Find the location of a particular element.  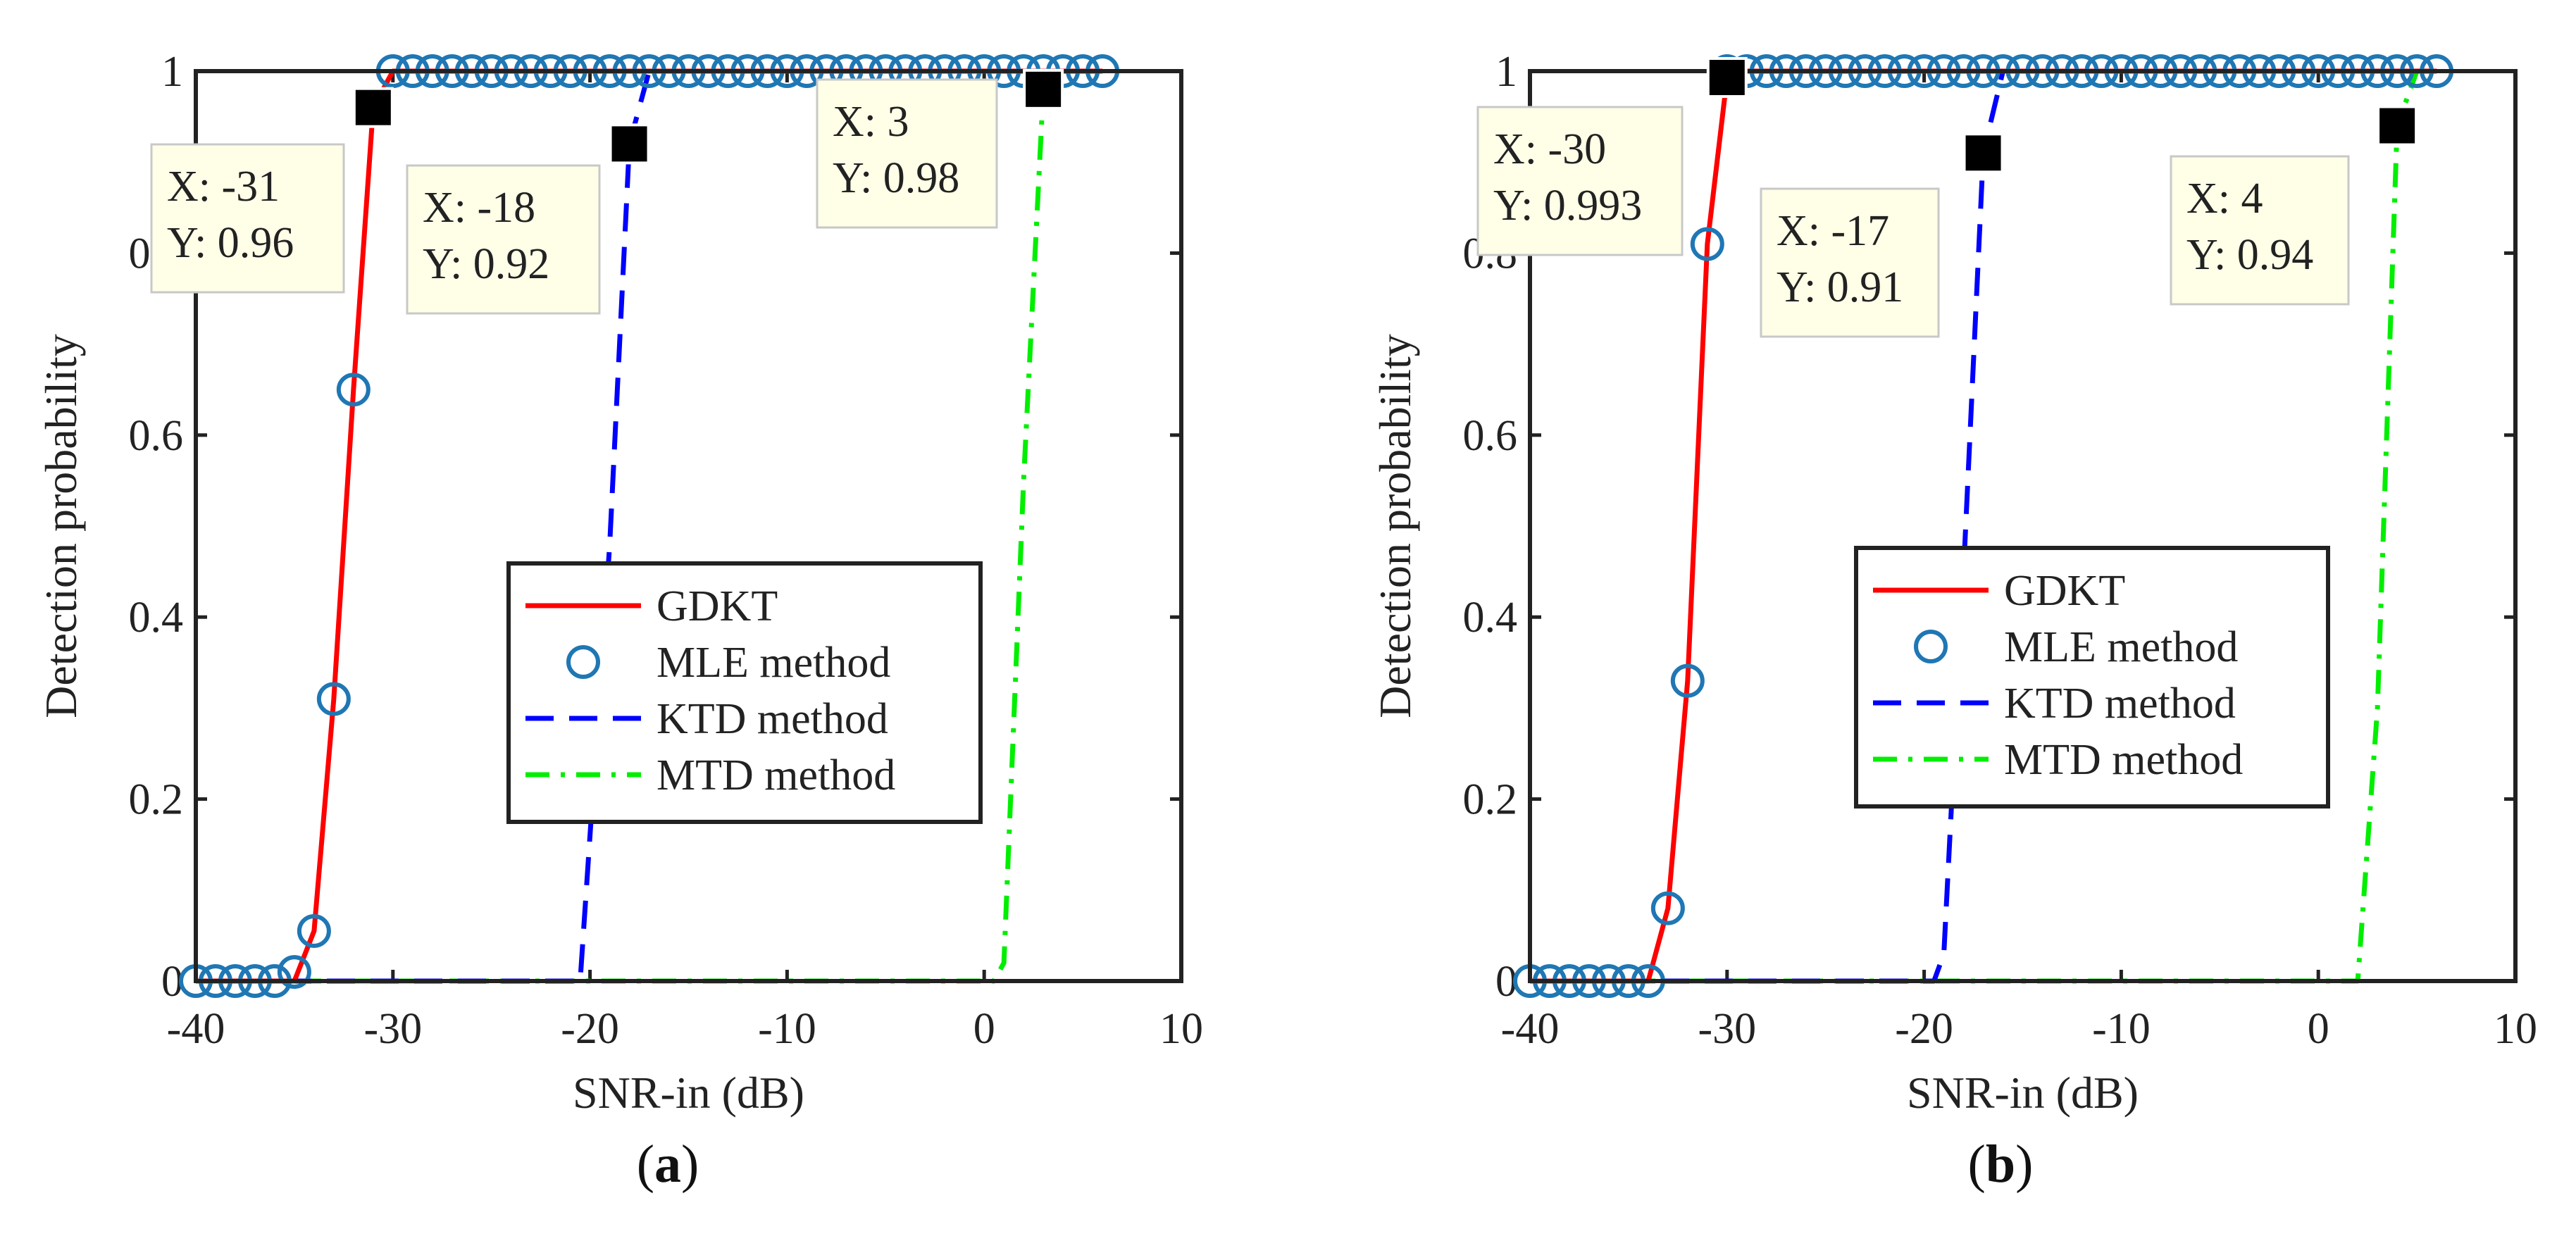

caption-b-letter: b is located at coordinates (2000, 1164).